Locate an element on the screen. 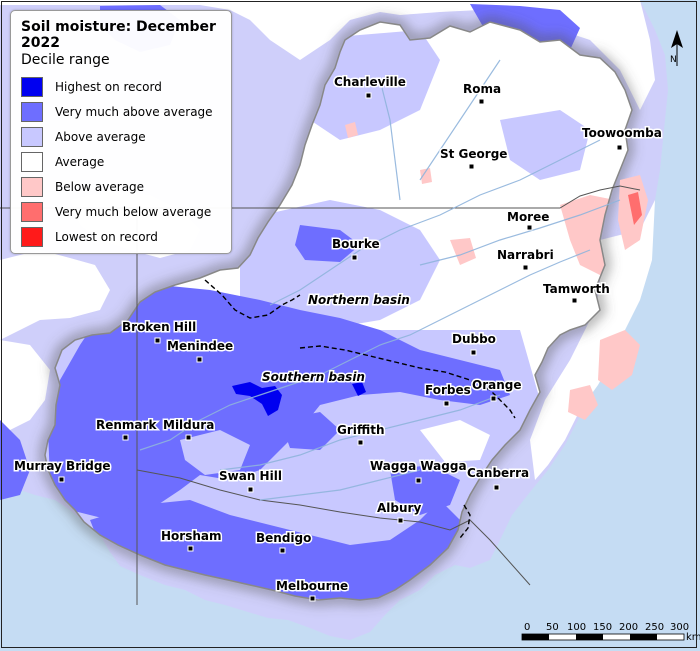  scale-tick: 300 is located at coordinates (679, 627).